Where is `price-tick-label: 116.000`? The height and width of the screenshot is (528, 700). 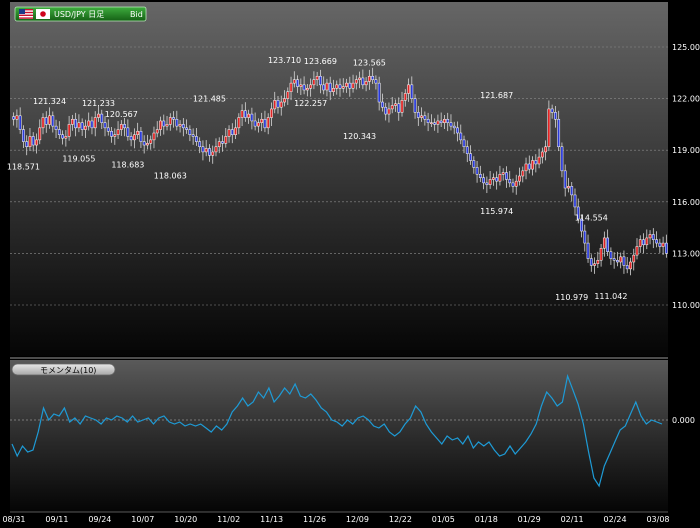
price-tick-label: 116.000 is located at coordinates (686, 202).